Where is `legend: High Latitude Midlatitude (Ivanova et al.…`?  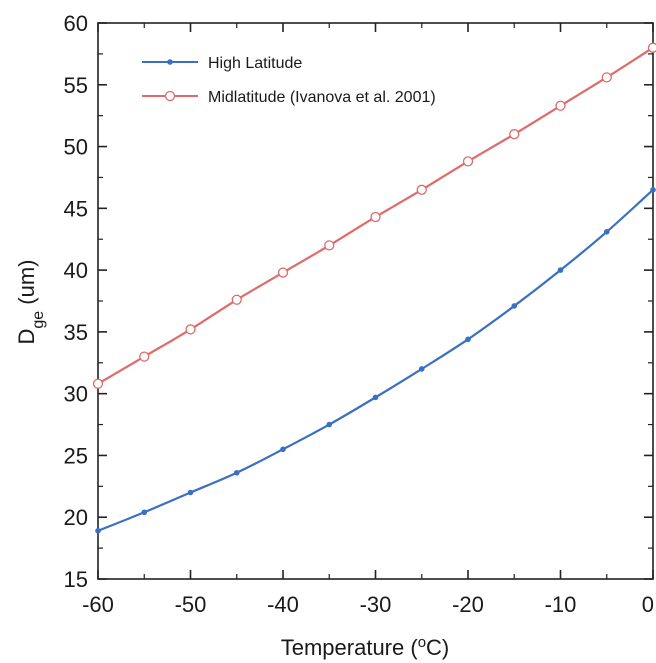
legend: High Latitude Midlatitude (Ivanova et al.… is located at coordinates (289, 80).